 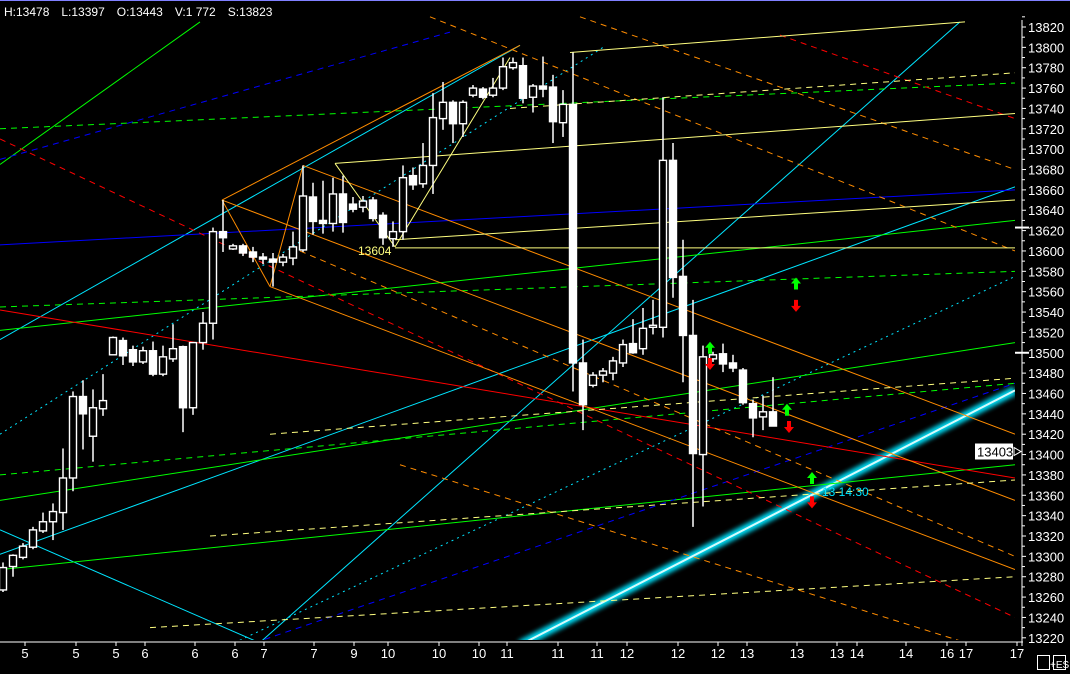 I want to click on y-tick-label: 13600, so click(x=1046, y=251).